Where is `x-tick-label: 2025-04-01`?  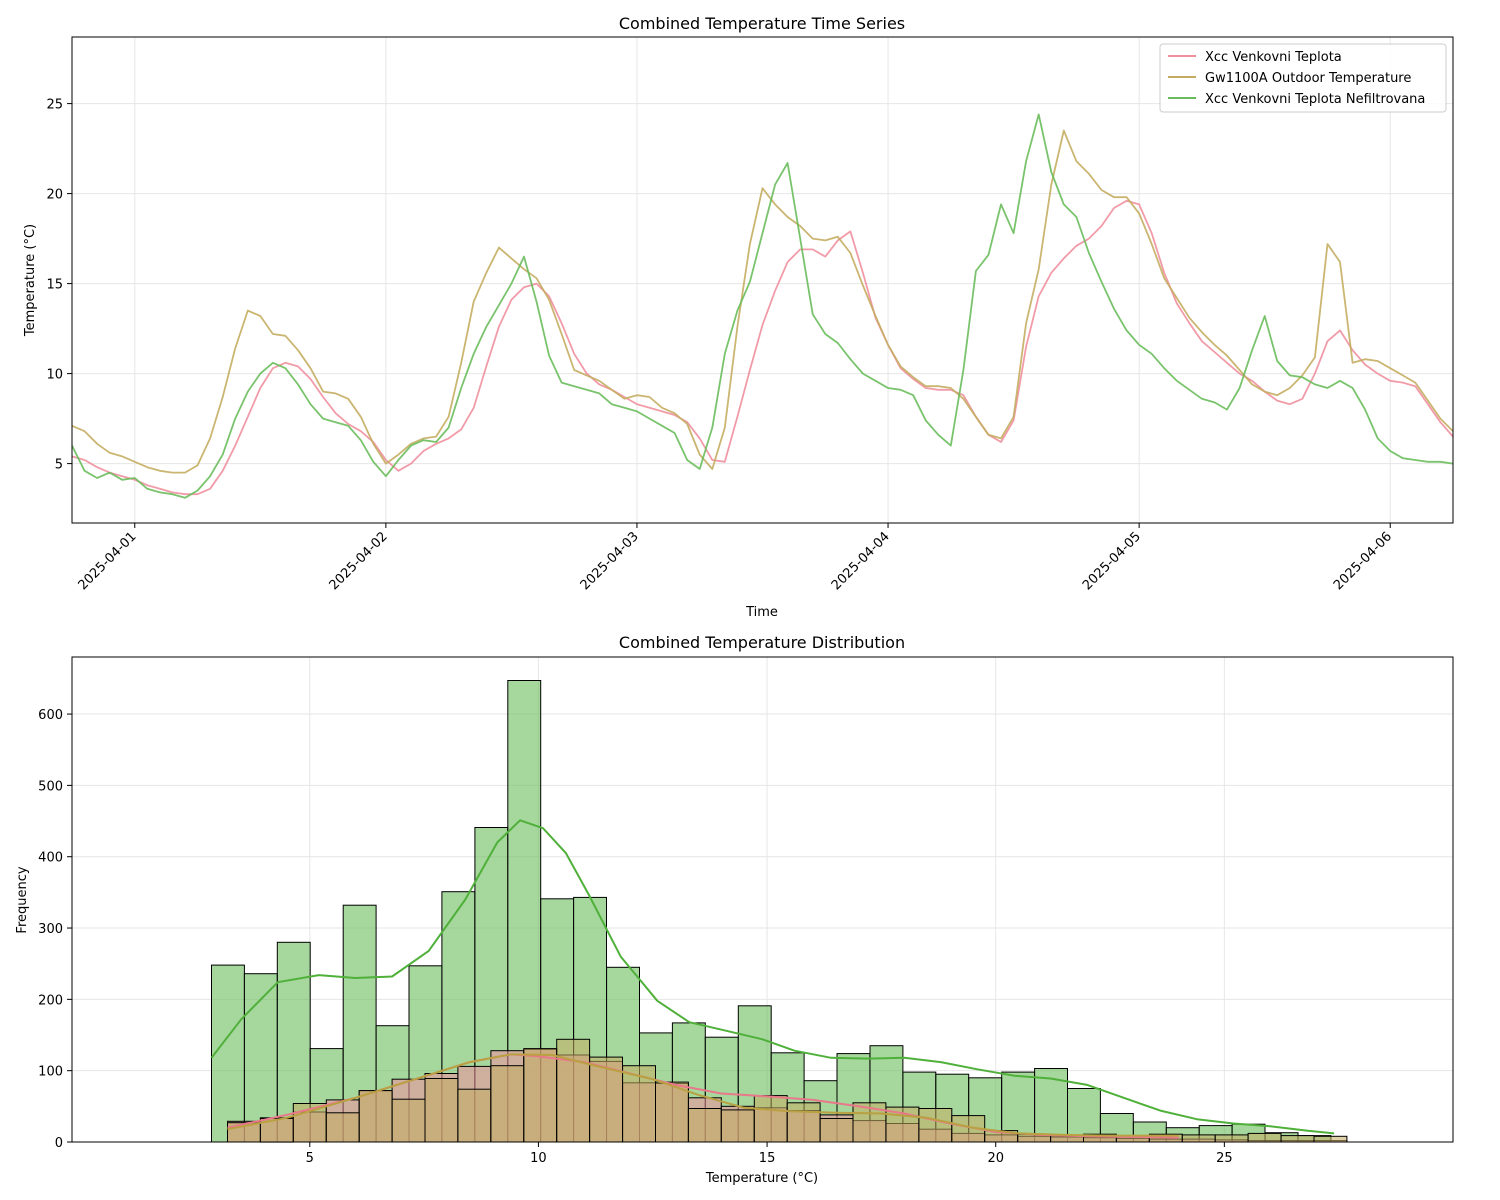 x-tick-label: 2025-04-01 is located at coordinates (108, 561).